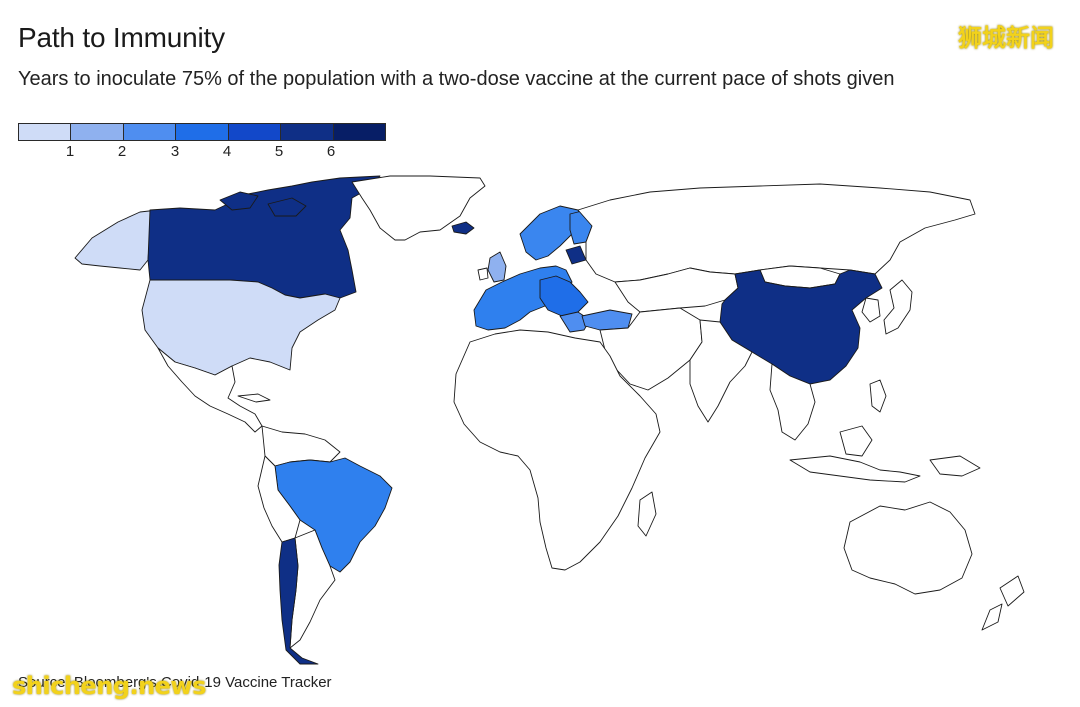 Image resolution: width=1080 pixels, height=707 pixels. What do you see at coordinates (298, 601) in the screenshot?
I see `region-chile` at bounding box center [298, 601].